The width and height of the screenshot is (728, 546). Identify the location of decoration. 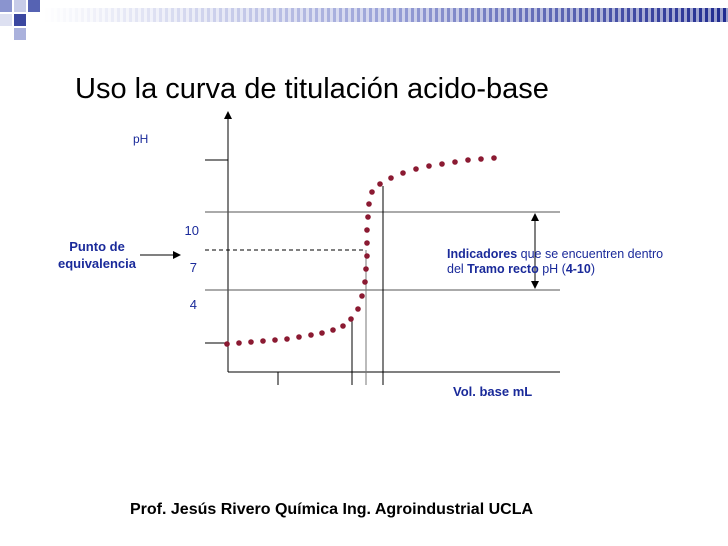
(364, 20).